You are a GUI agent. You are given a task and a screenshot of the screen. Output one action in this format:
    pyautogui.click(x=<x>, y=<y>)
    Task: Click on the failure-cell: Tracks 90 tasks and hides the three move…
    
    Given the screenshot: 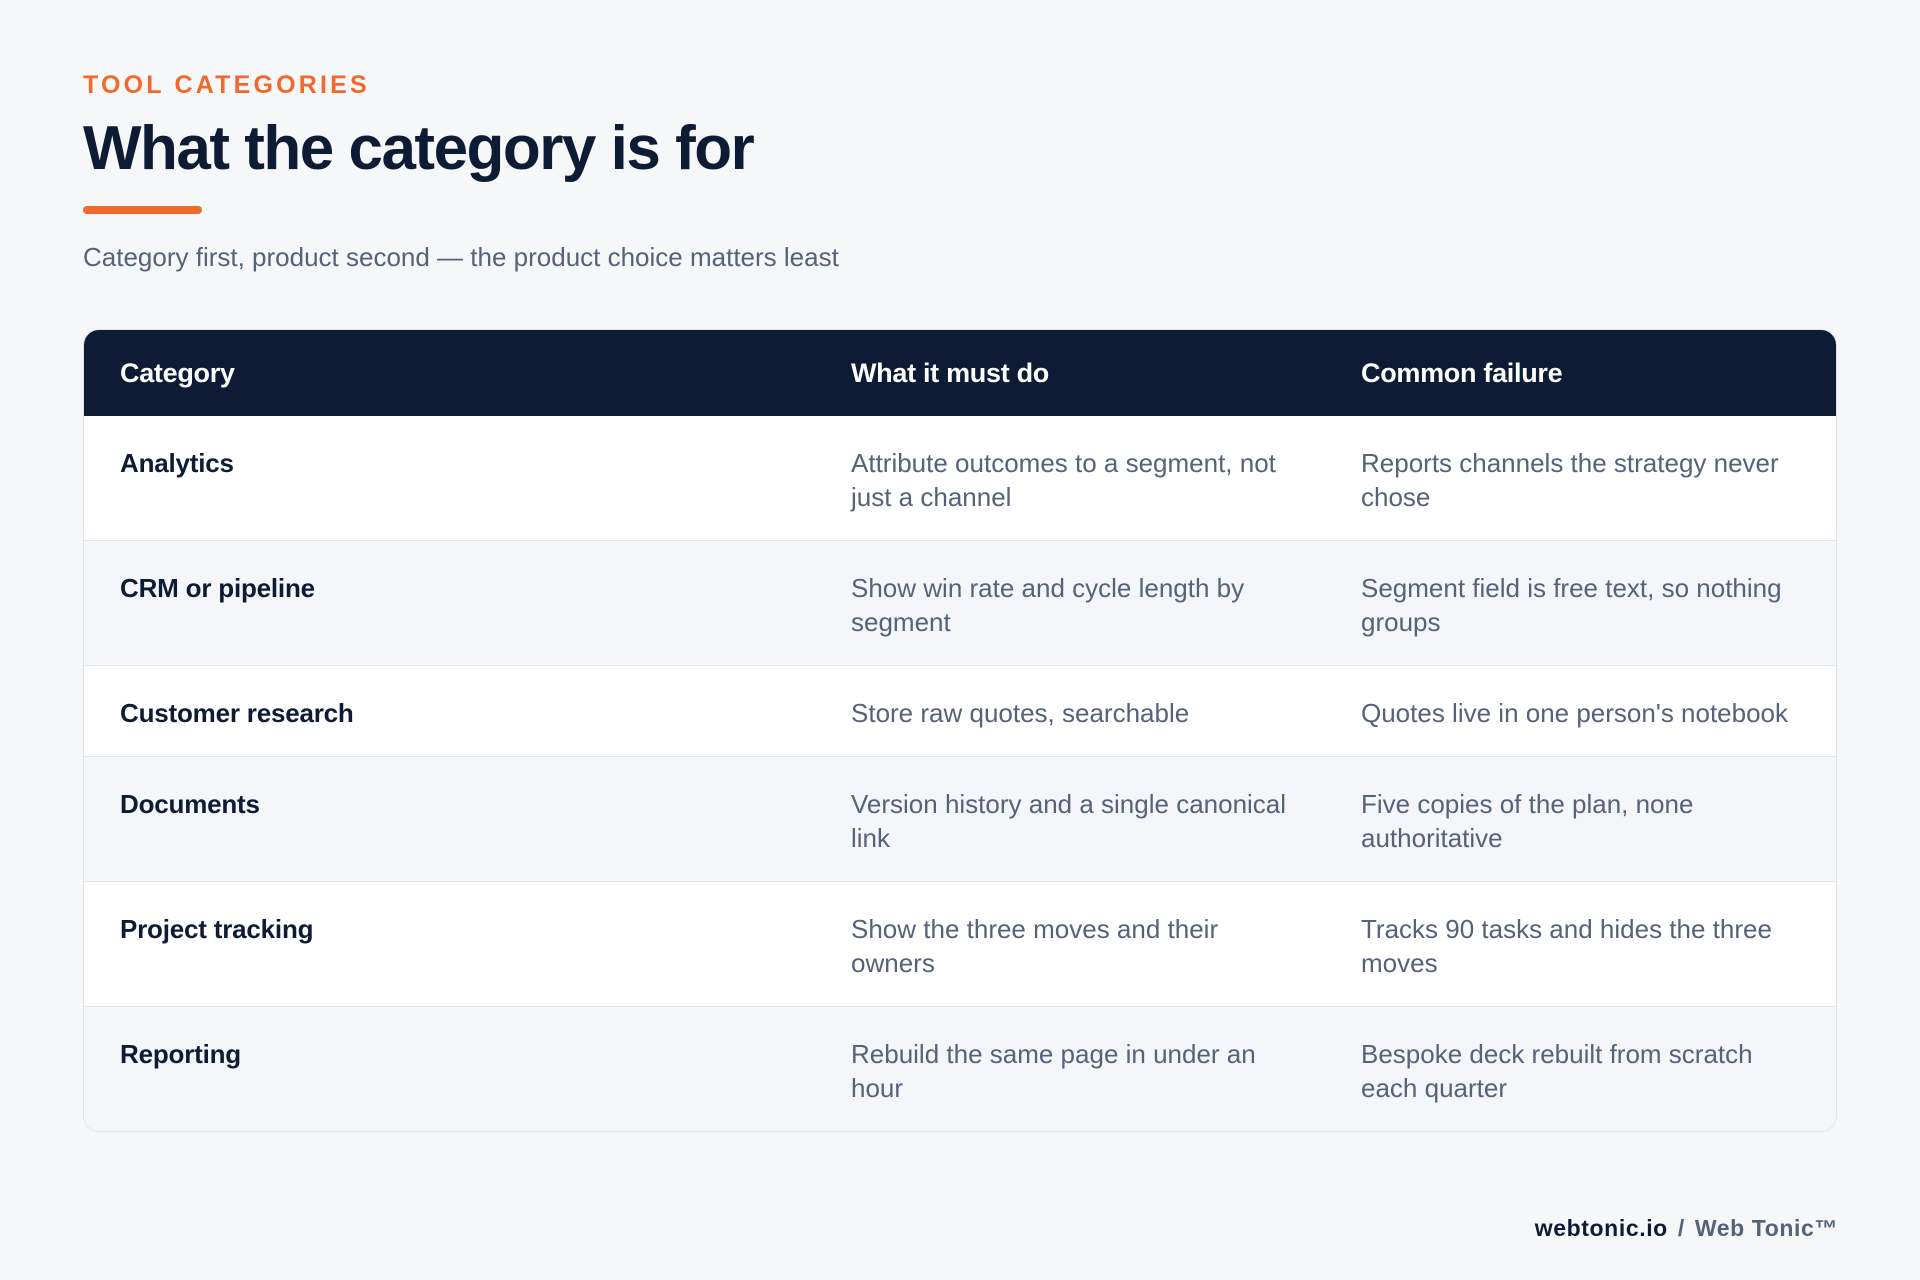 What is the action you would take?
    pyautogui.click(x=1580, y=944)
    